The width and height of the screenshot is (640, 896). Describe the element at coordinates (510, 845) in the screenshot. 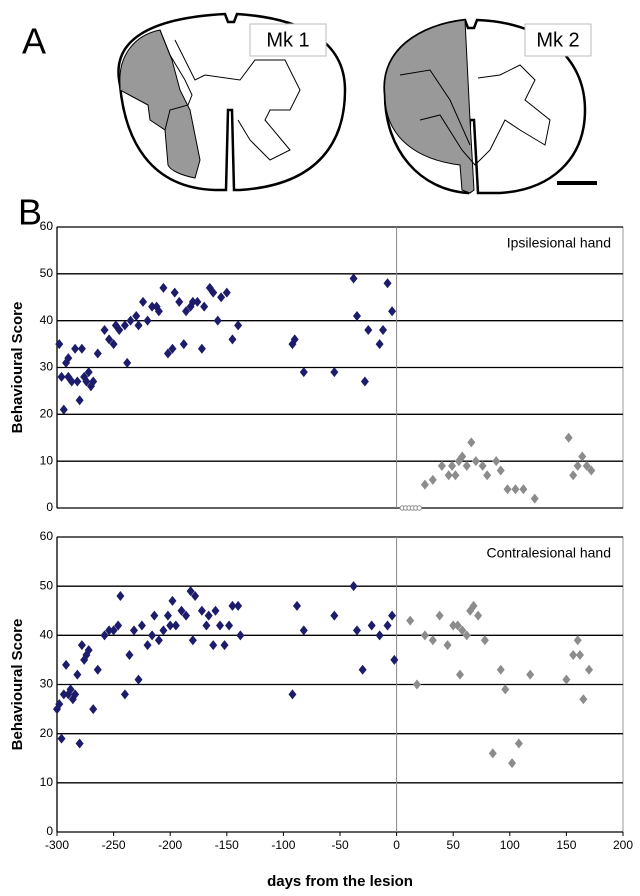

I see `x-tick-label: 100` at that location.